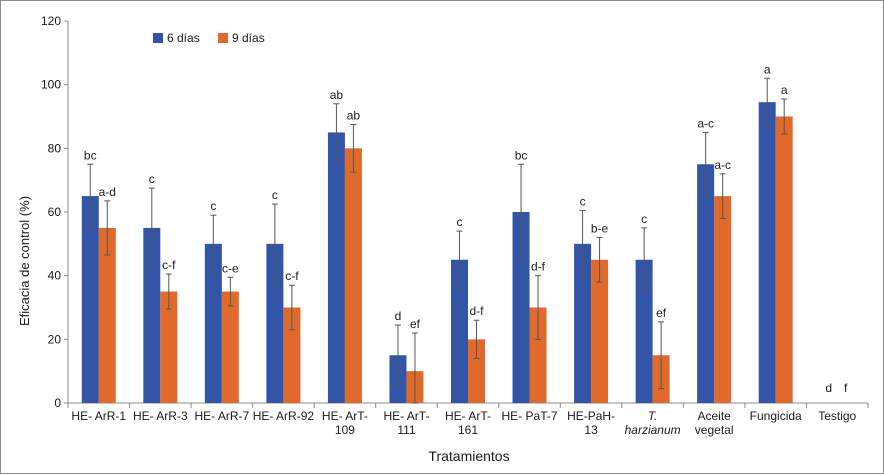 This screenshot has width=884, height=475. What do you see at coordinates (591, 416) in the screenshot?
I see `x-tick-label: HE-PaH-` at bounding box center [591, 416].